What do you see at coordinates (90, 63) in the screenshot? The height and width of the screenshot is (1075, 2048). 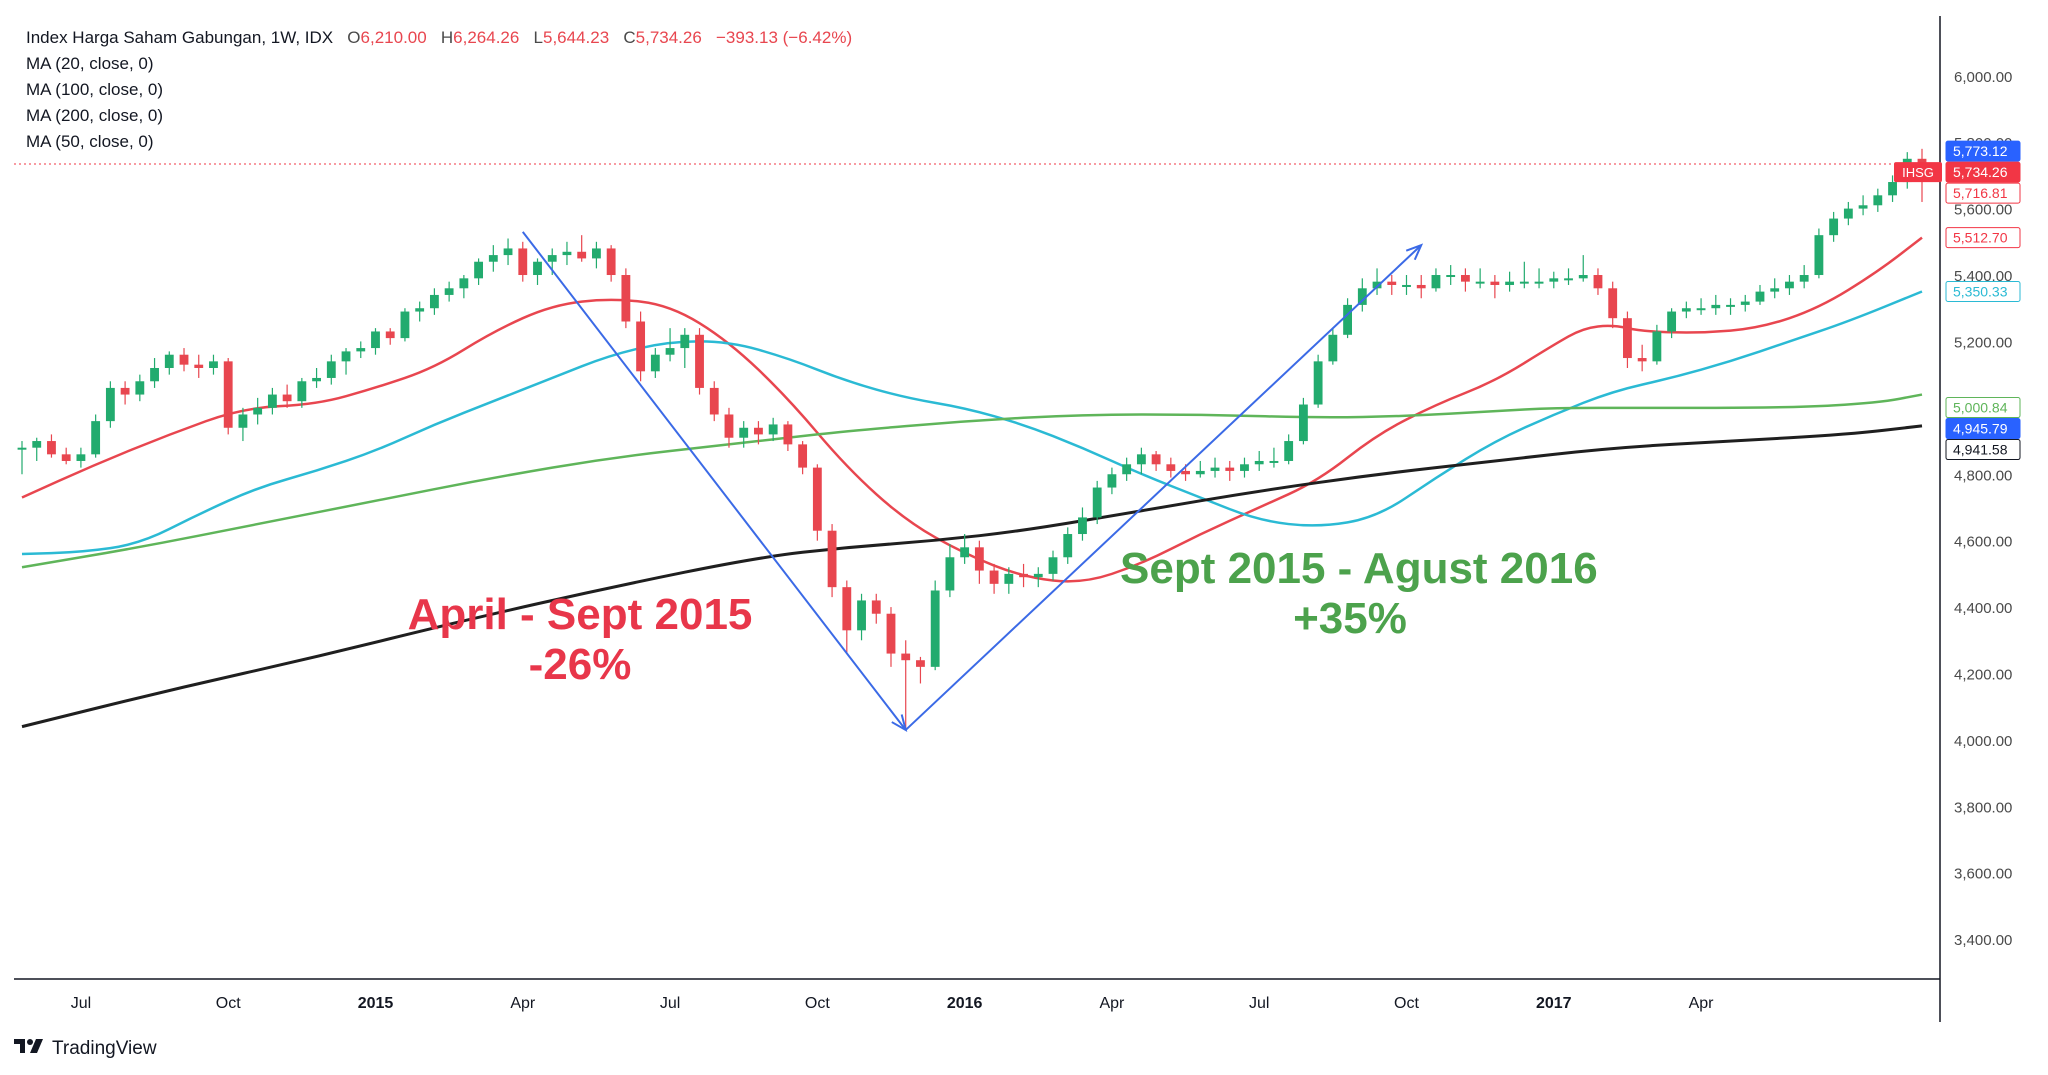 I see `indicator-ma20-label: MA (20, close, 0)` at bounding box center [90, 63].